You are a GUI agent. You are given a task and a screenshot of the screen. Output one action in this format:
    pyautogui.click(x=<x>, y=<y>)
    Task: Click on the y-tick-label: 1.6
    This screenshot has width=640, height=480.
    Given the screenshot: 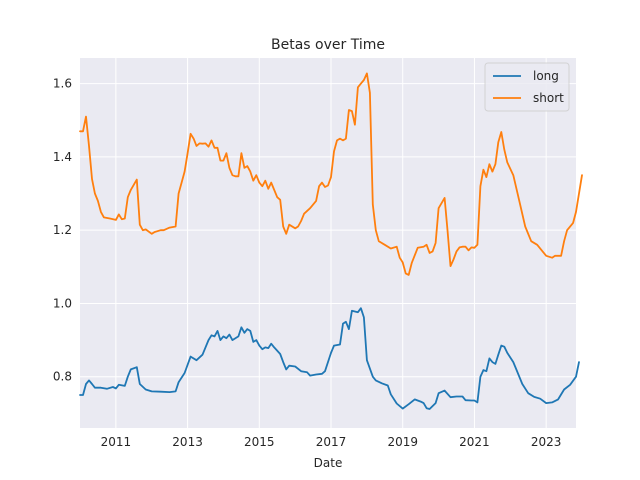 What is the action you would take?
    pyautogui.click(x=62, y=84)
    